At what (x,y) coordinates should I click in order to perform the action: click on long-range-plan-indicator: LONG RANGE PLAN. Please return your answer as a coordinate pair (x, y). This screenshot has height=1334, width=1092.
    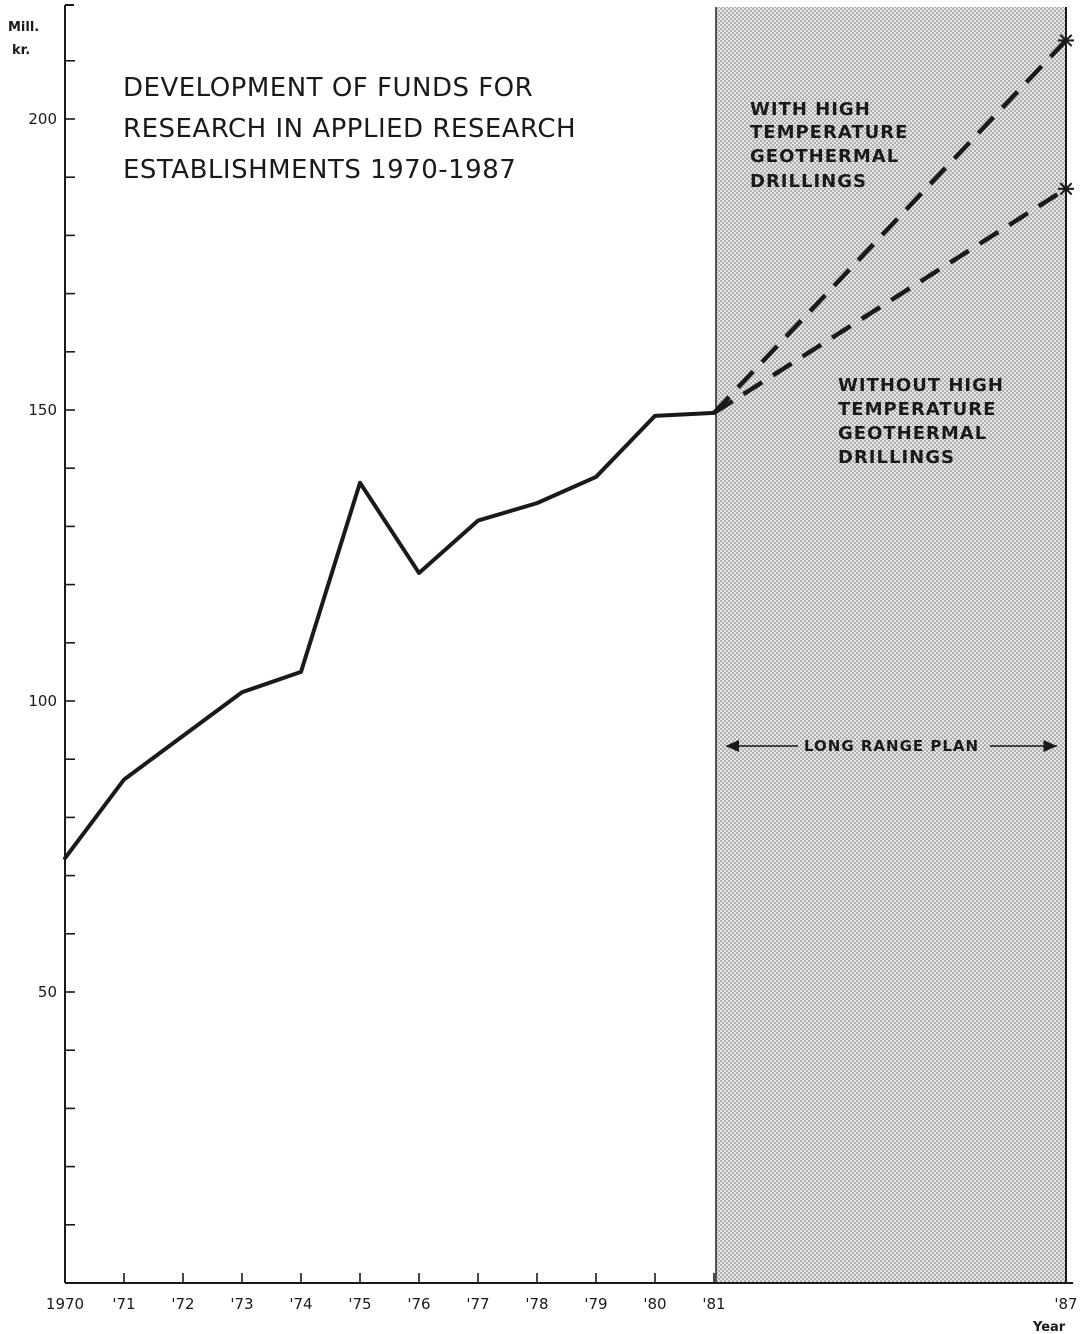
    Looking at the image, I should click on (891, 746).